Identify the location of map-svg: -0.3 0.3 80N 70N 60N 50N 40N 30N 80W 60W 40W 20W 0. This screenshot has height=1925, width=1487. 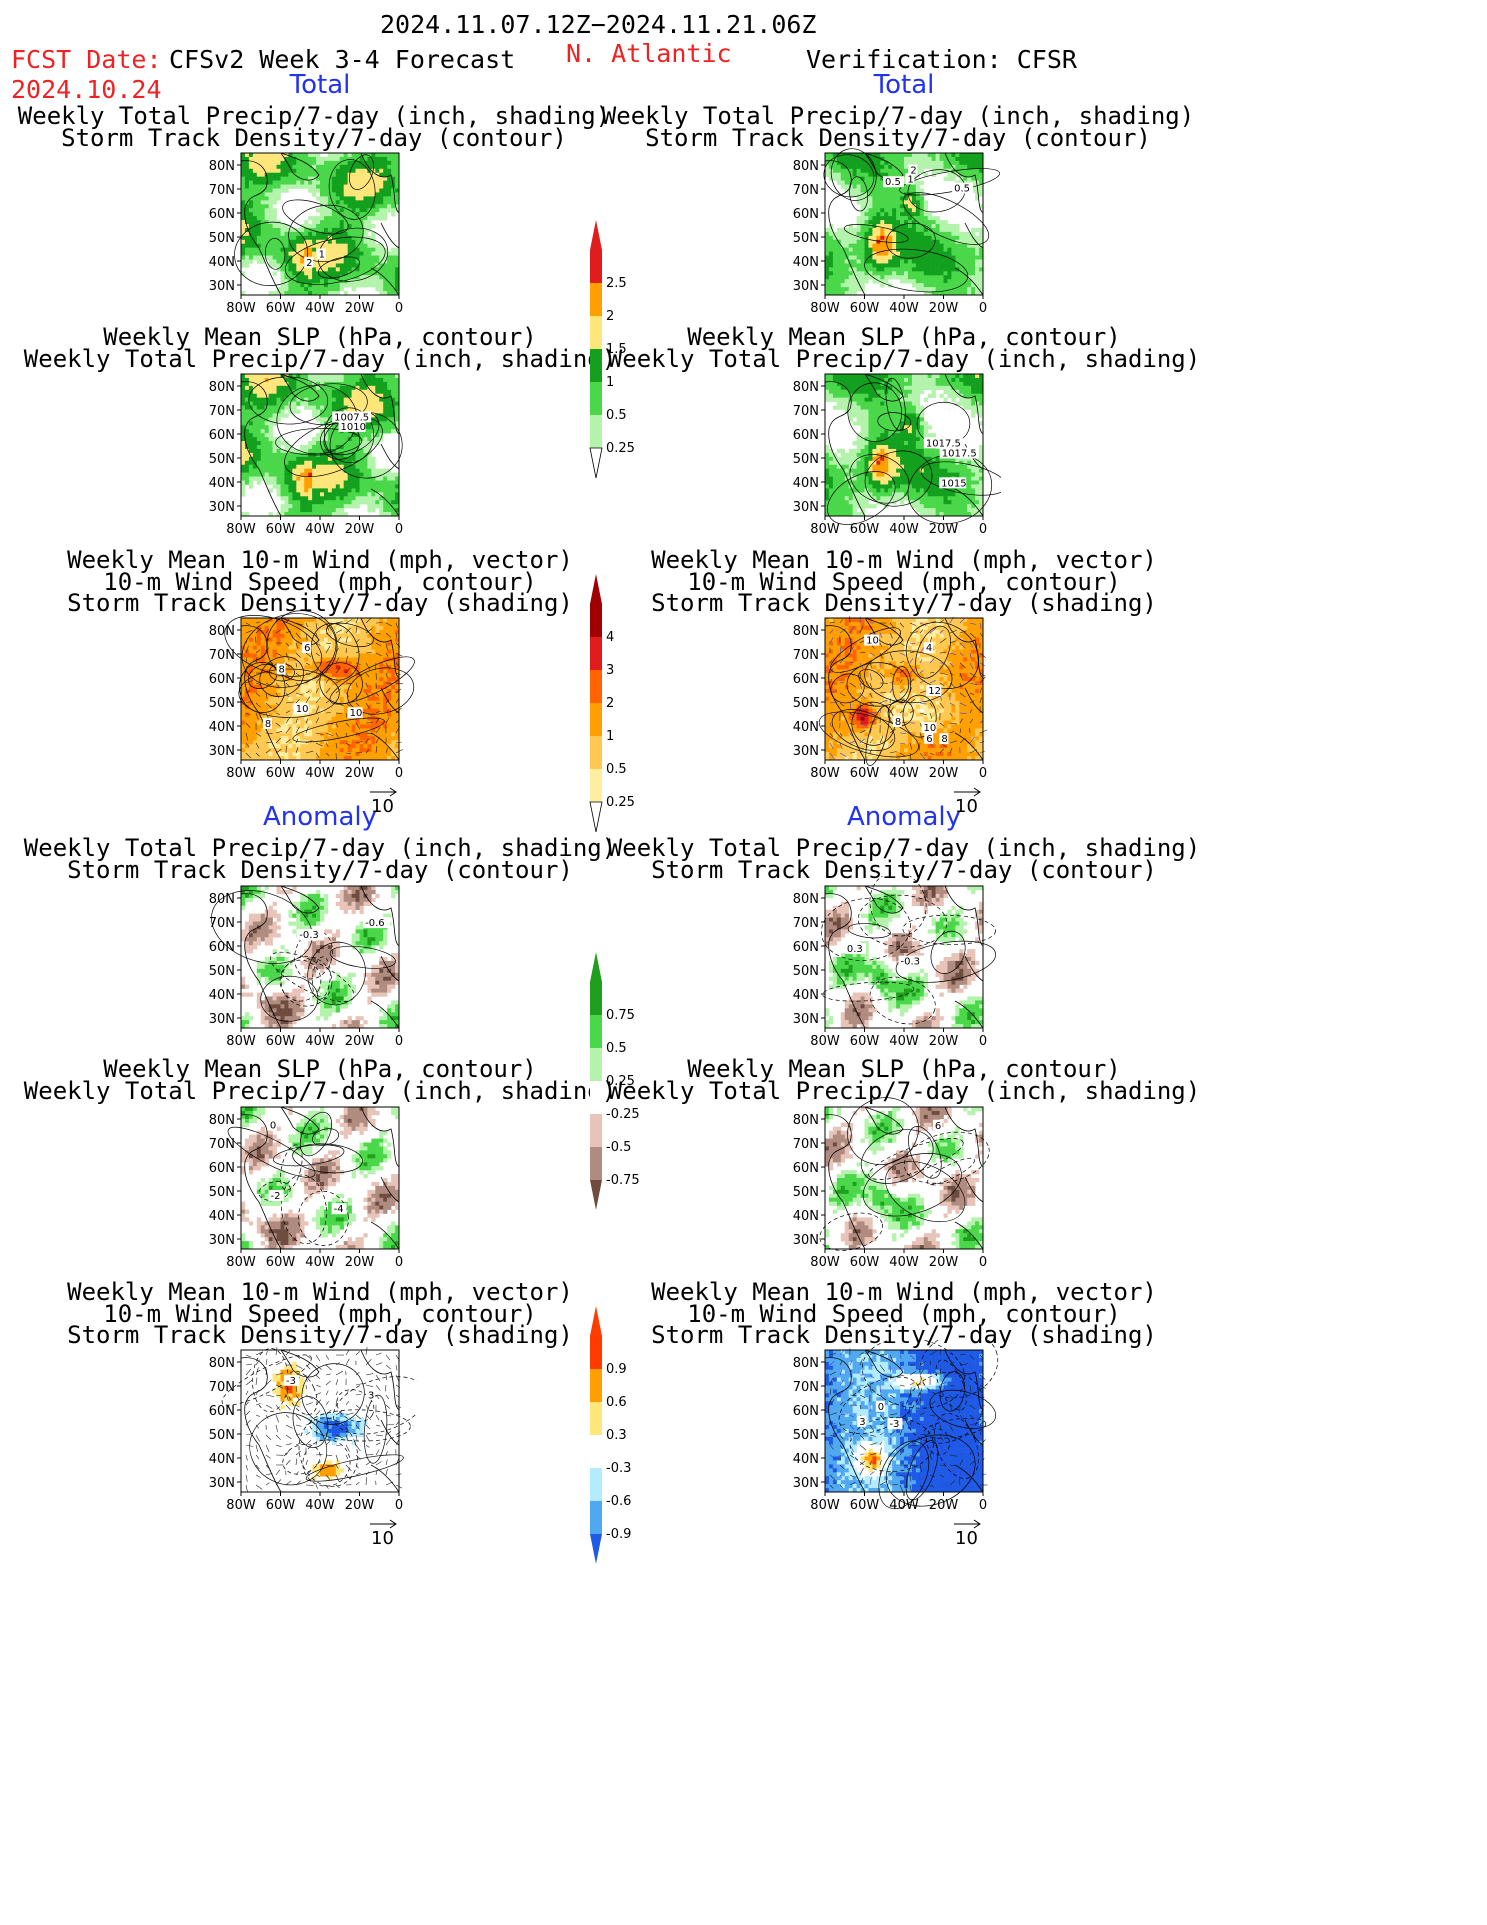
(894, 960).